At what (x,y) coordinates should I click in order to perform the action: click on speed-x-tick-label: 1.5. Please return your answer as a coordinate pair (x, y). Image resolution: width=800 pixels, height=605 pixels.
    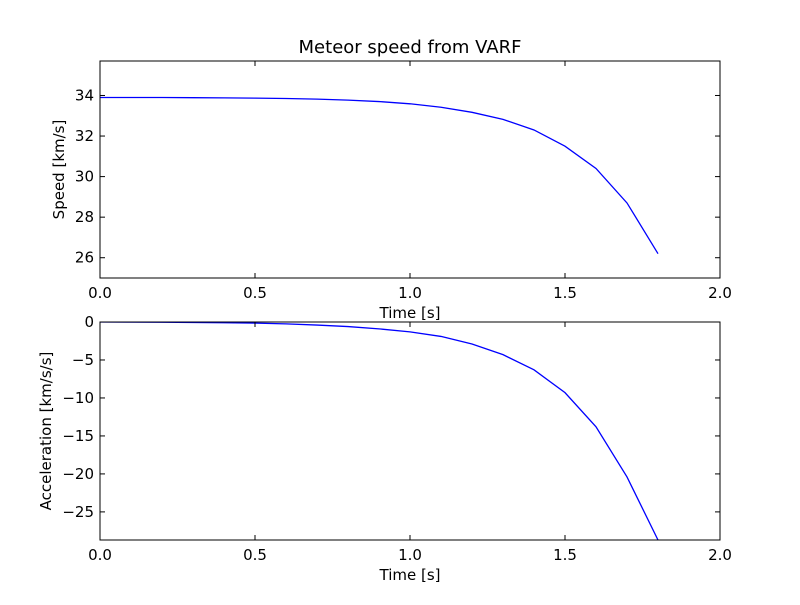
    Looking at the image, I should click on (565, 293).